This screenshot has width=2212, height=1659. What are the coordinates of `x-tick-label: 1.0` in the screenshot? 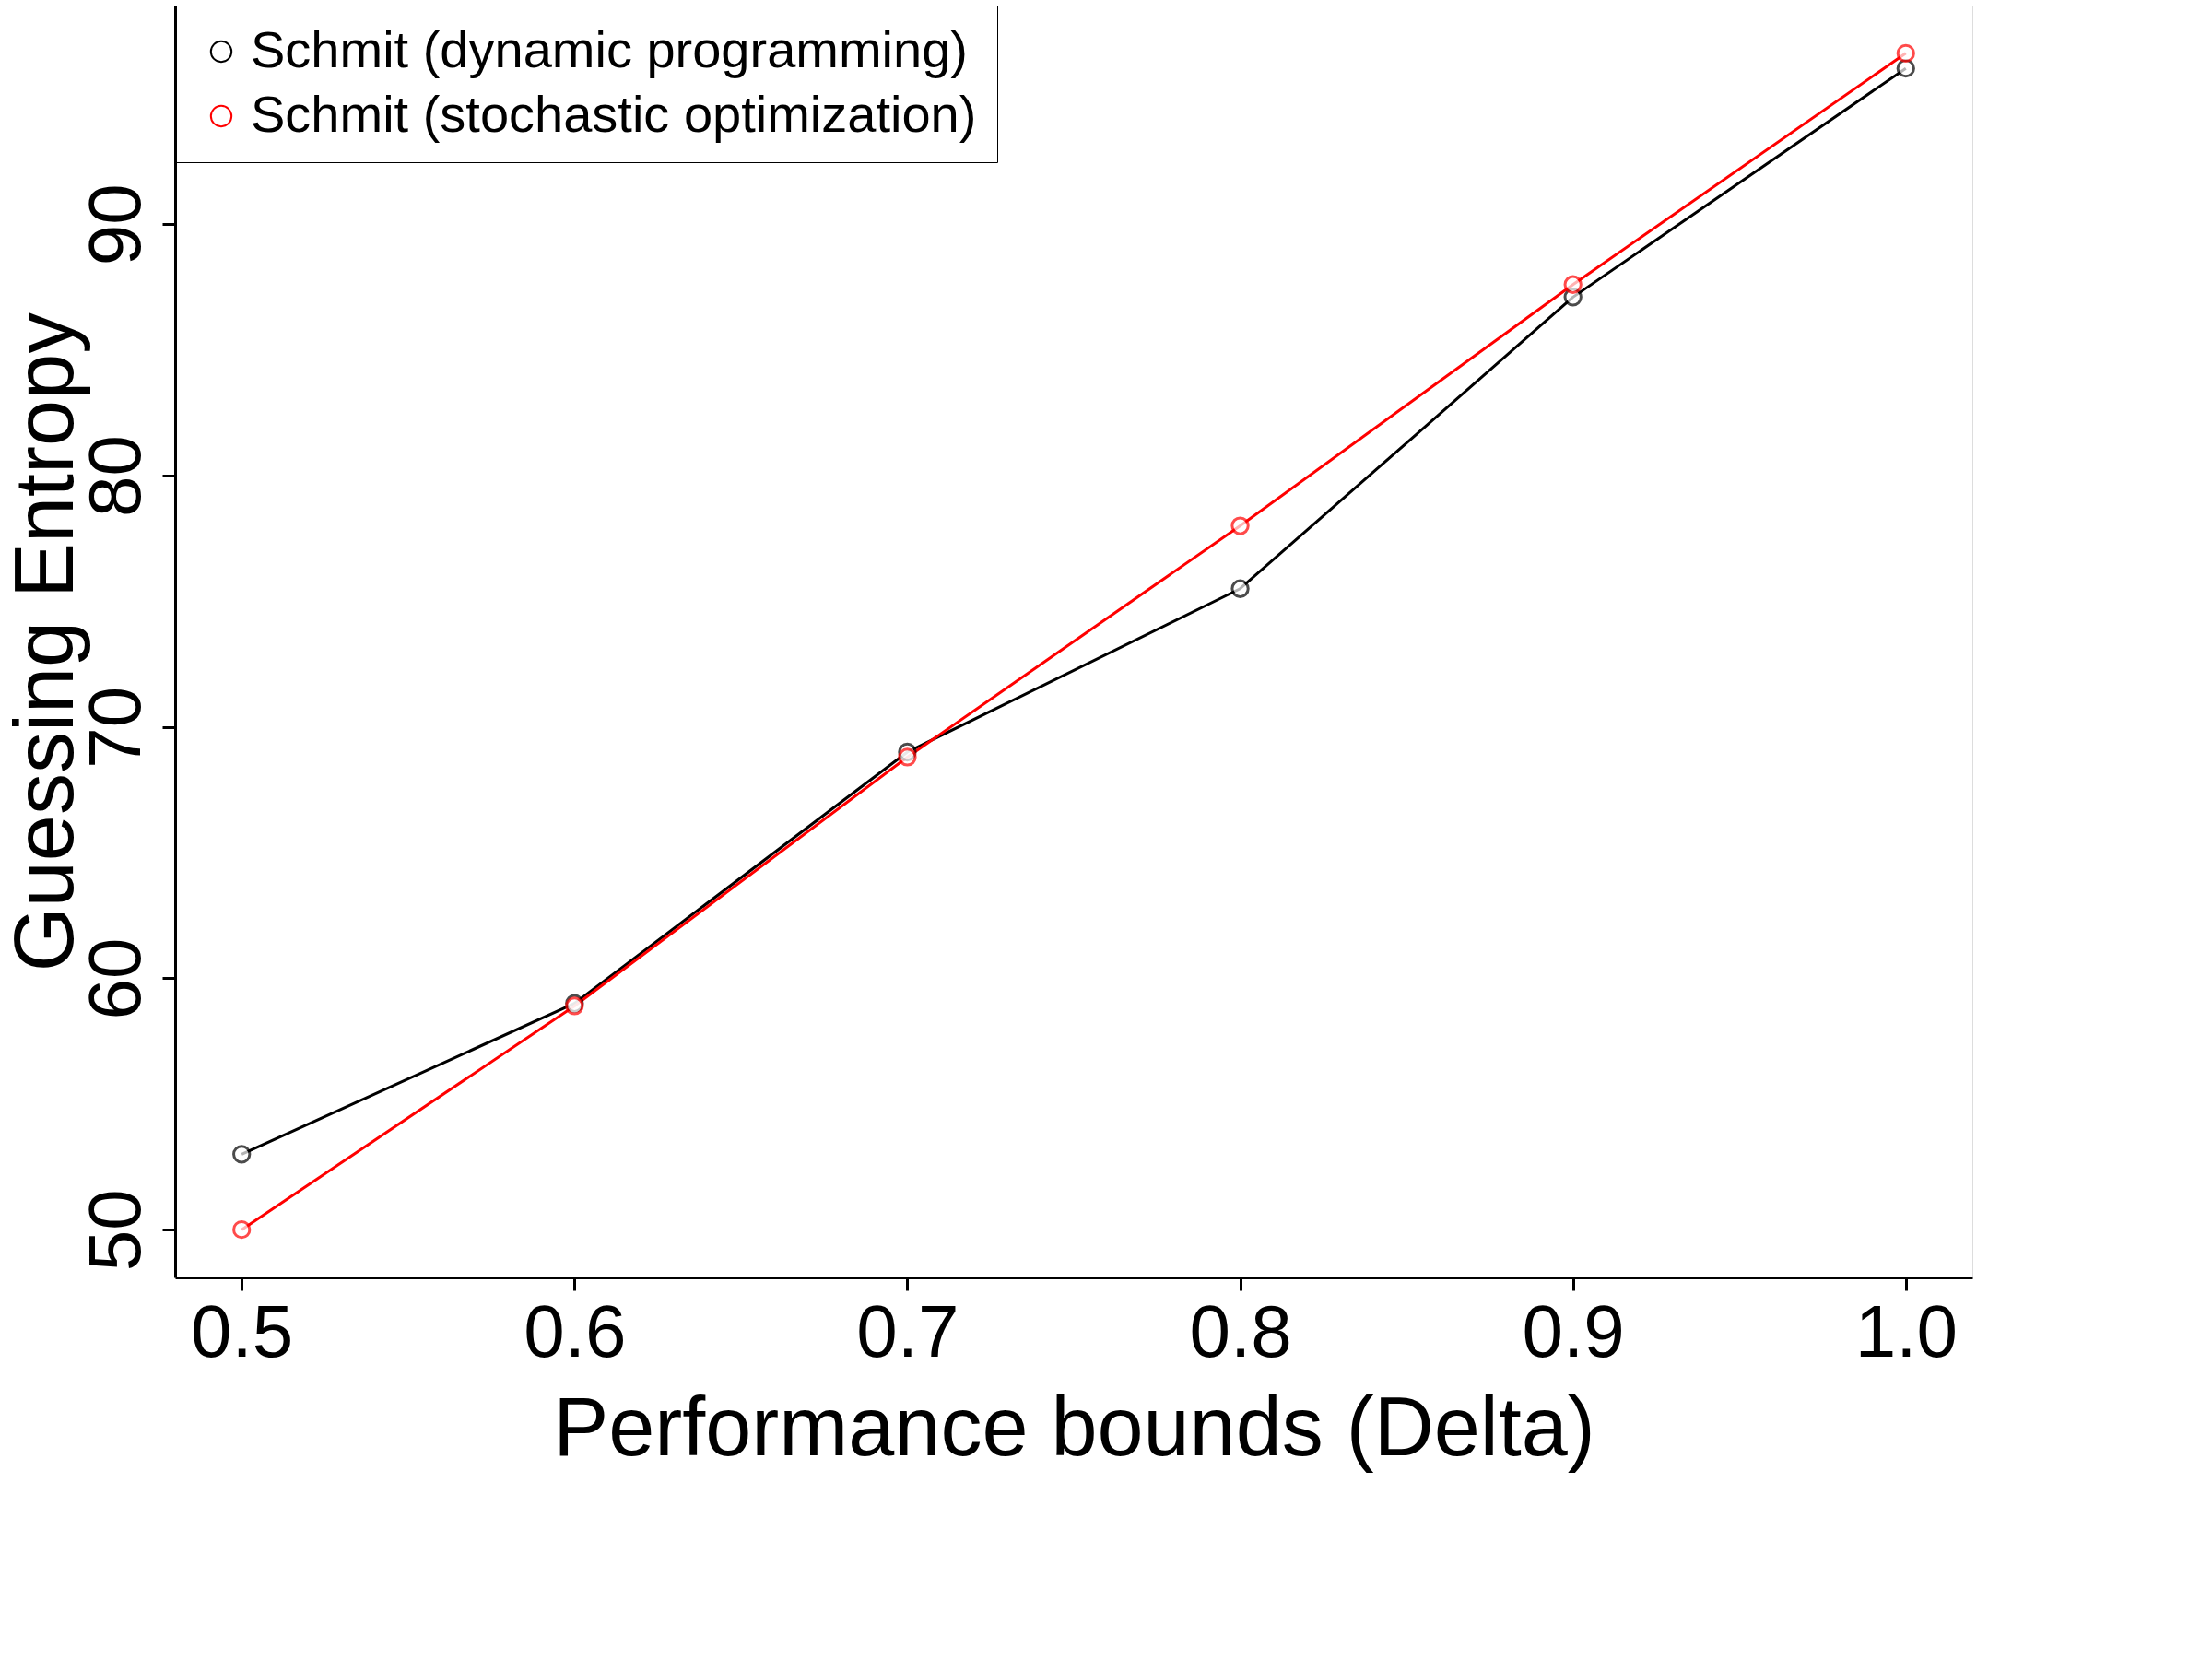 It's located at (1906, 1330).